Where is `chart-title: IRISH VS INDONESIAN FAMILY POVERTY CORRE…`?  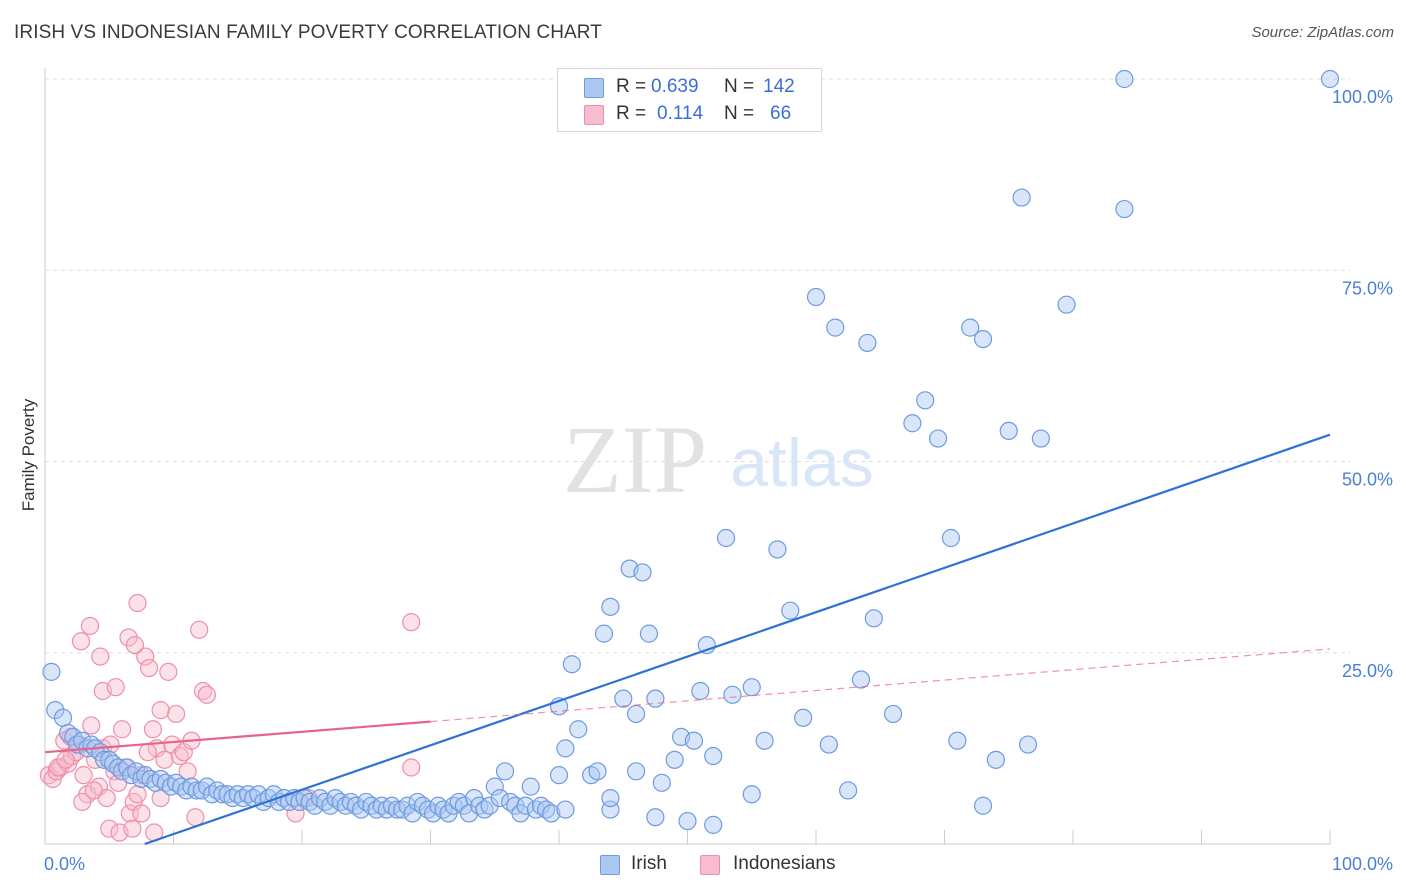
chart-title: IRISH VS INDONESIAN FAMILY POVERTY CORRE… is located at coordinates (308, 32).